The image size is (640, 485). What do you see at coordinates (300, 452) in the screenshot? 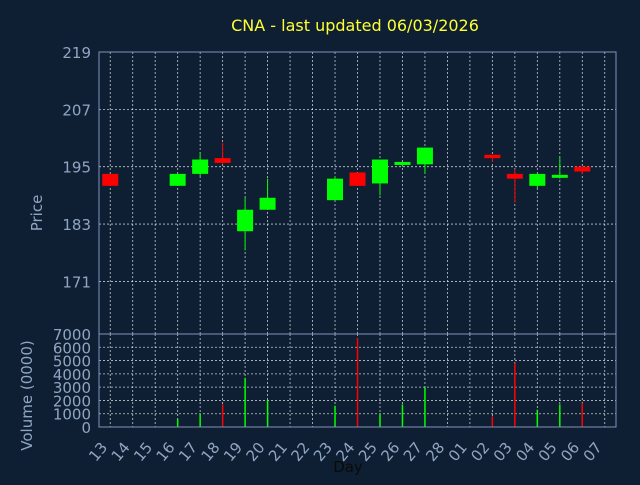
I see `x-tick-label: 22` at bounding box center [300, 452].